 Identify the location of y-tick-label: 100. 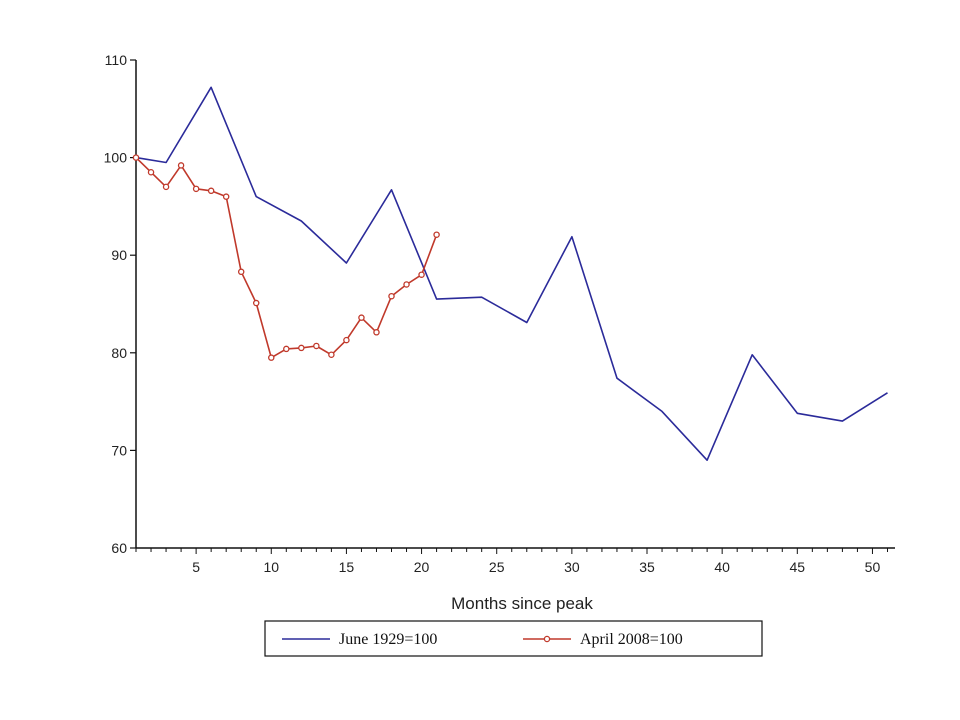
(116, 158).